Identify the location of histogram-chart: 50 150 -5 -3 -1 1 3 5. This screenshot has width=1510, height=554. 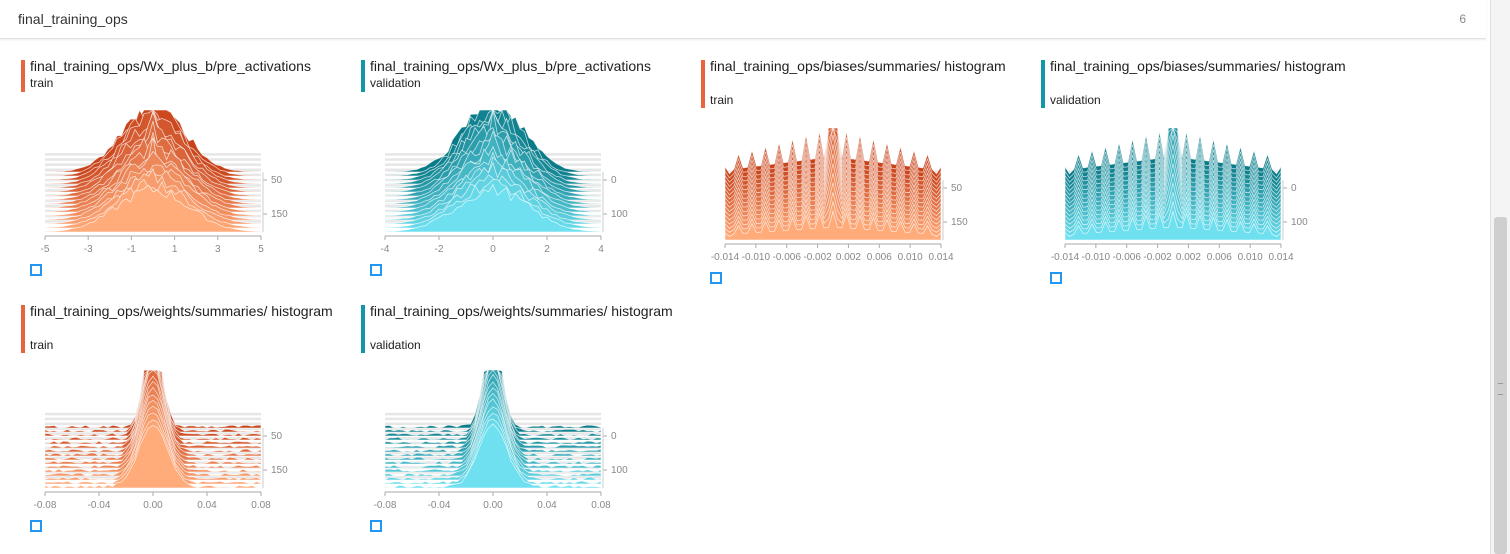
(164, 181).